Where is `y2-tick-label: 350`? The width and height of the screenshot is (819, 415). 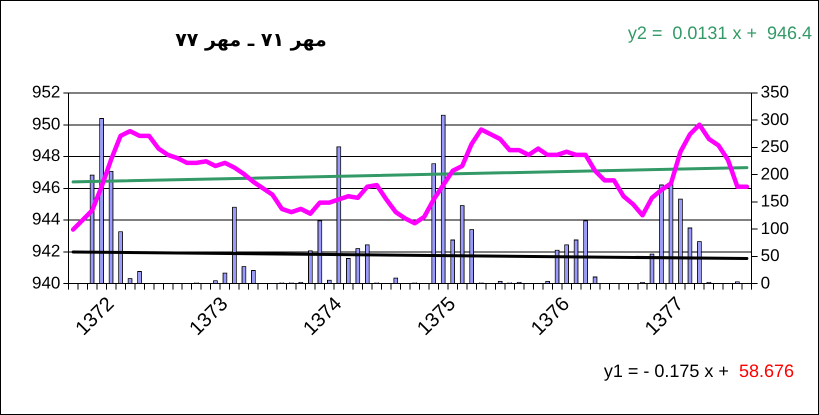 y2-tick-label: 350 is located at coordinates (775, 92).